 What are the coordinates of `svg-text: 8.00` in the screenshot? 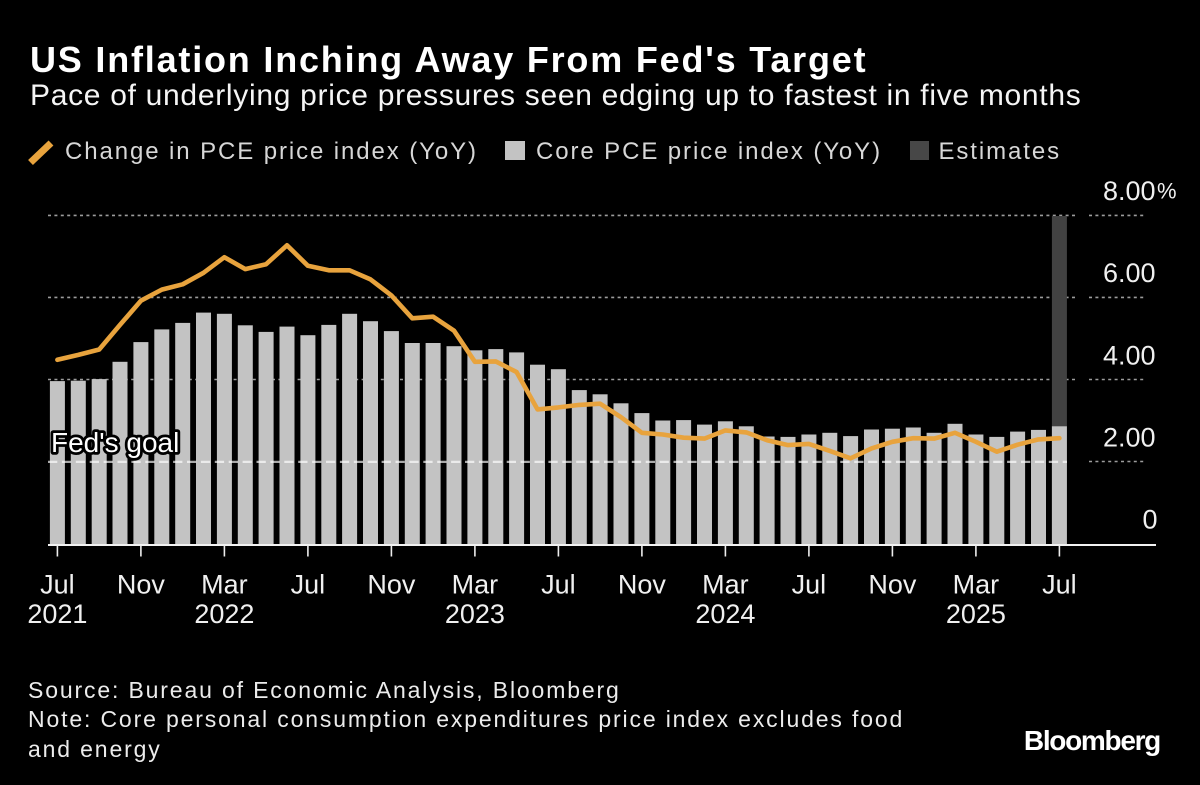 It's located at (1129, 191).